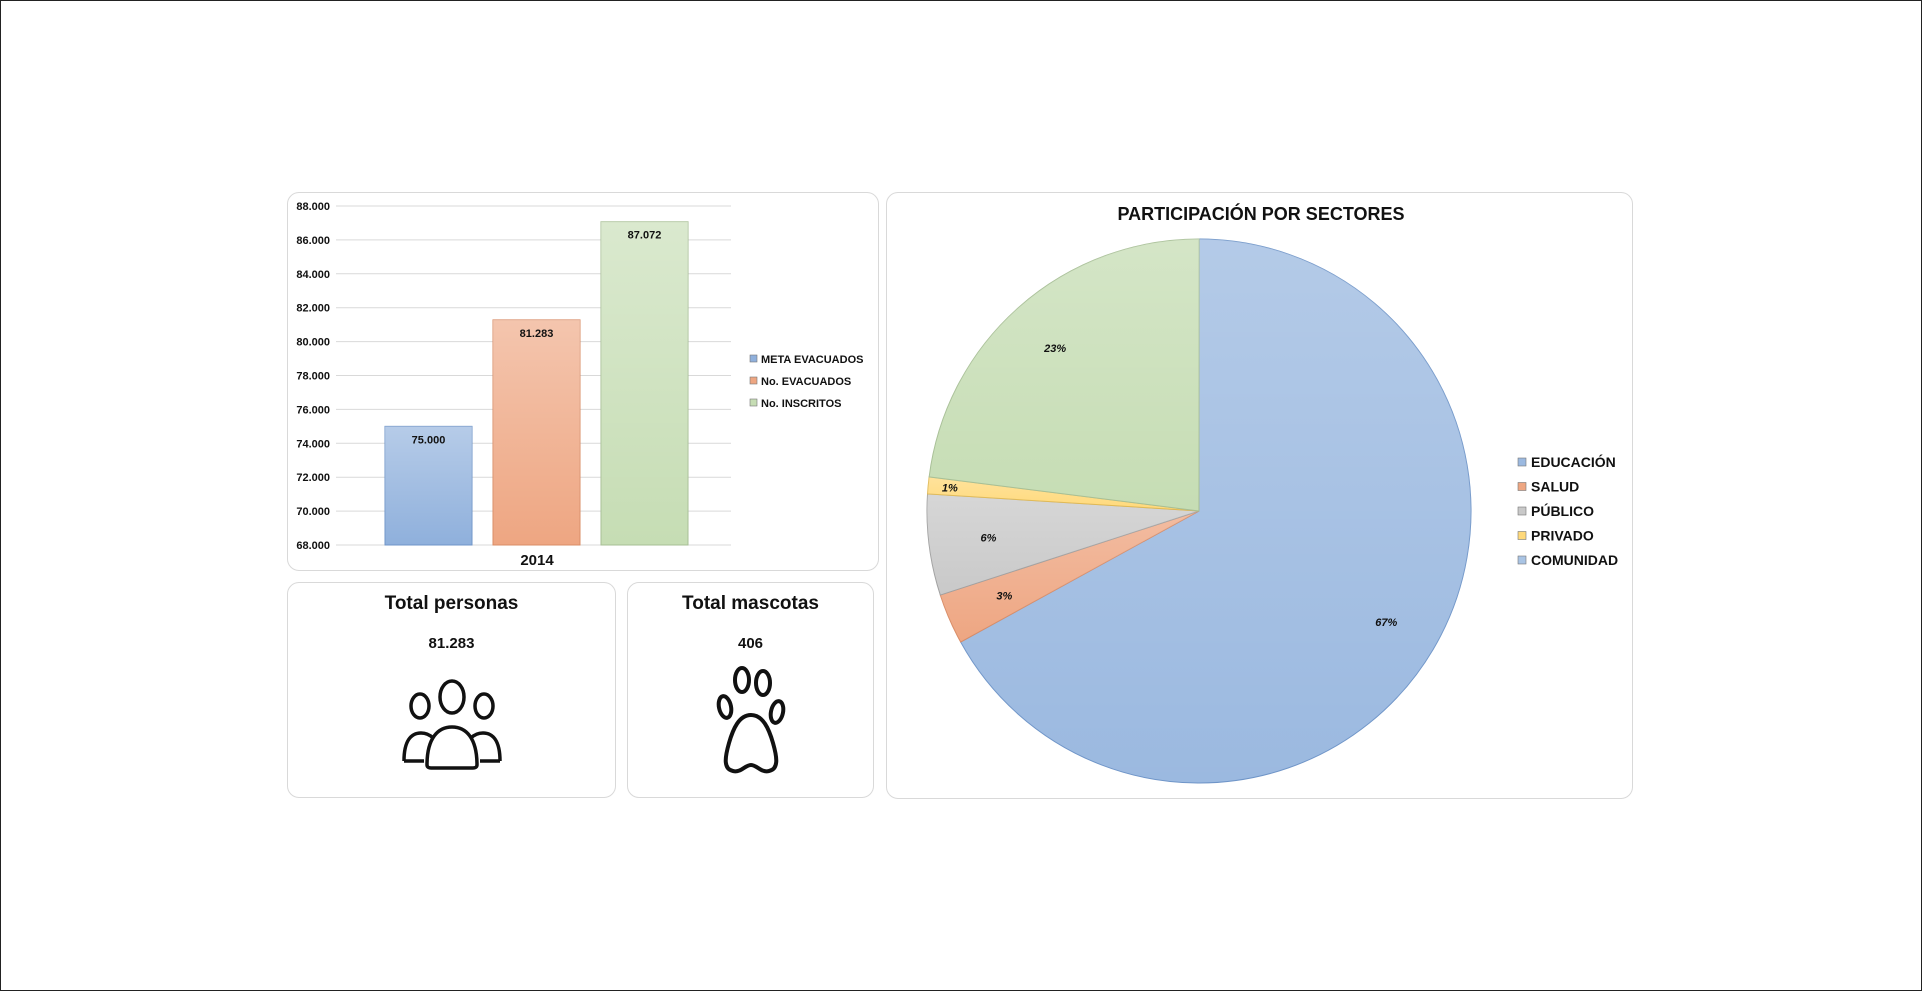 This screenshot has width=1922, height=991. I want to click on y-tick-label: 86.000, so click(313, 241).